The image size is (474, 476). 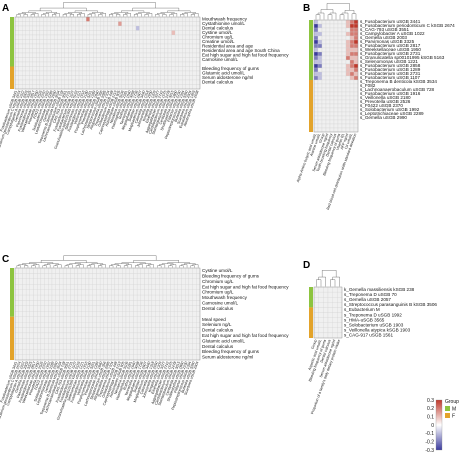 What do you see at coordinates (390, 69) in the screenshot?
I see `row-label: s_Fusobacterium uSGB 1289` at bounding box center [390, 69].